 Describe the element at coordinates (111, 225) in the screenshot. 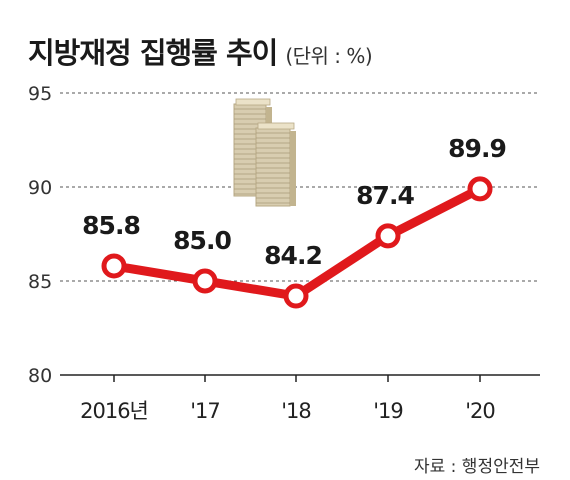

I see `data-label: 85.8` at that location.